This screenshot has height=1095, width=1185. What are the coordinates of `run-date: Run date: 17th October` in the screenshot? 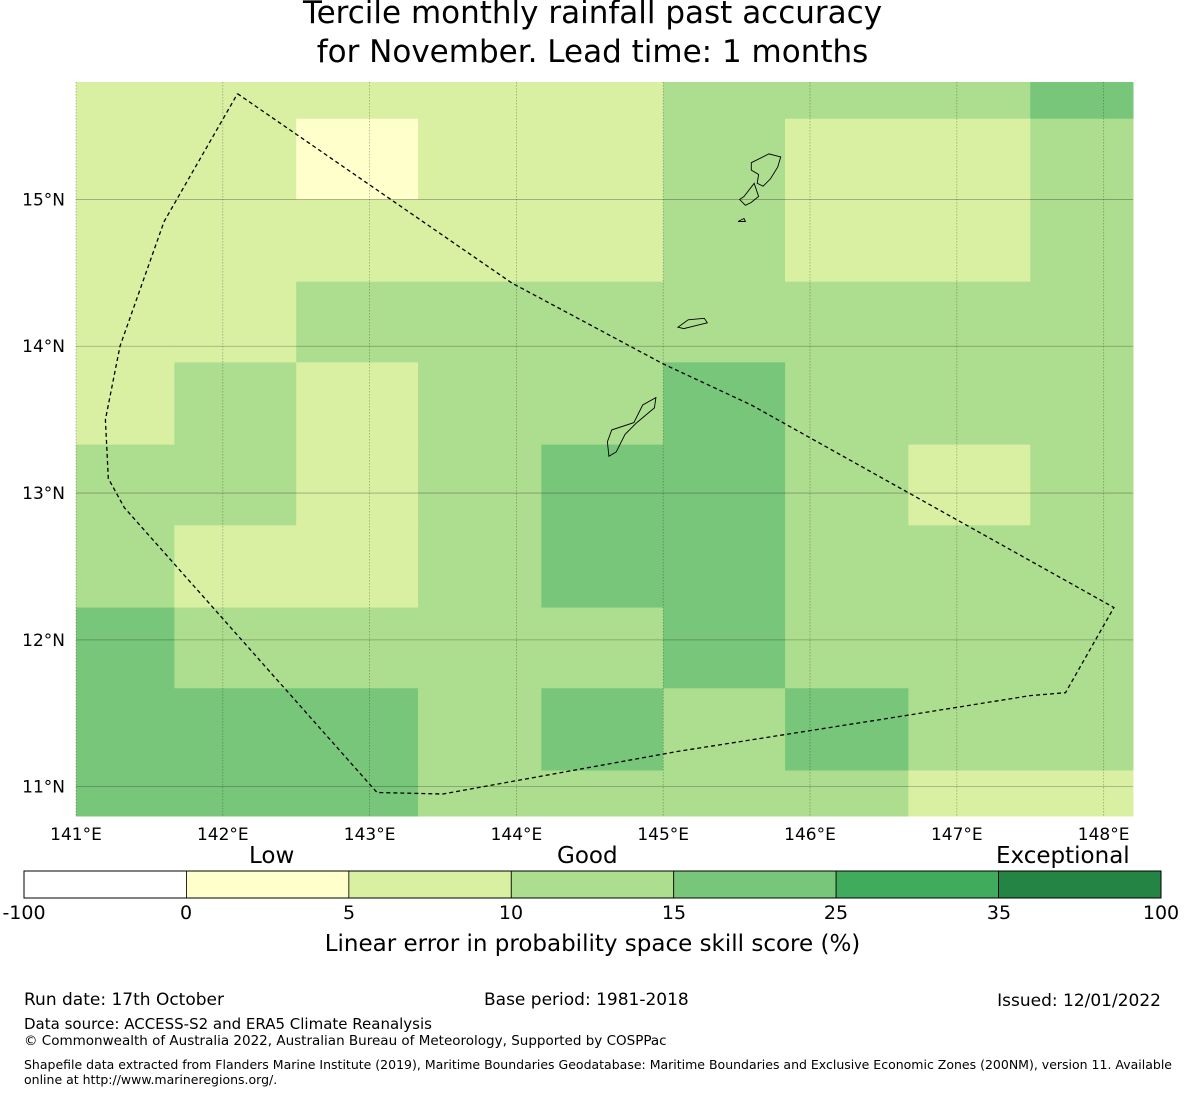 It's located at (124, 1000).